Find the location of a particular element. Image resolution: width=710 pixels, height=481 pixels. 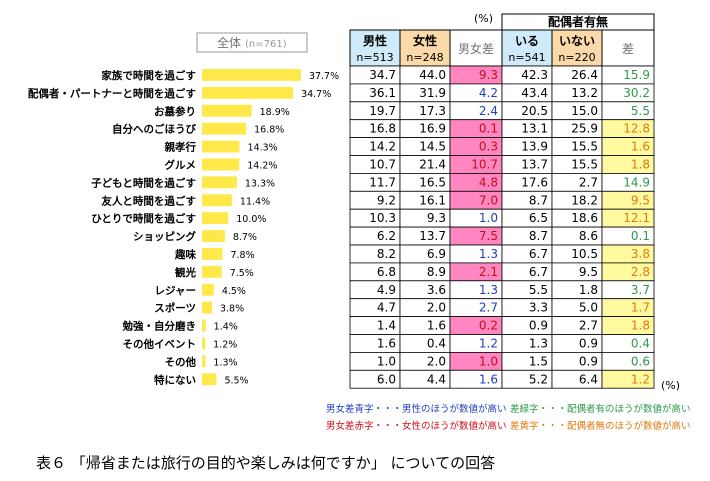

table-cell-value: 5.0 is located at coordinates (588, 308).